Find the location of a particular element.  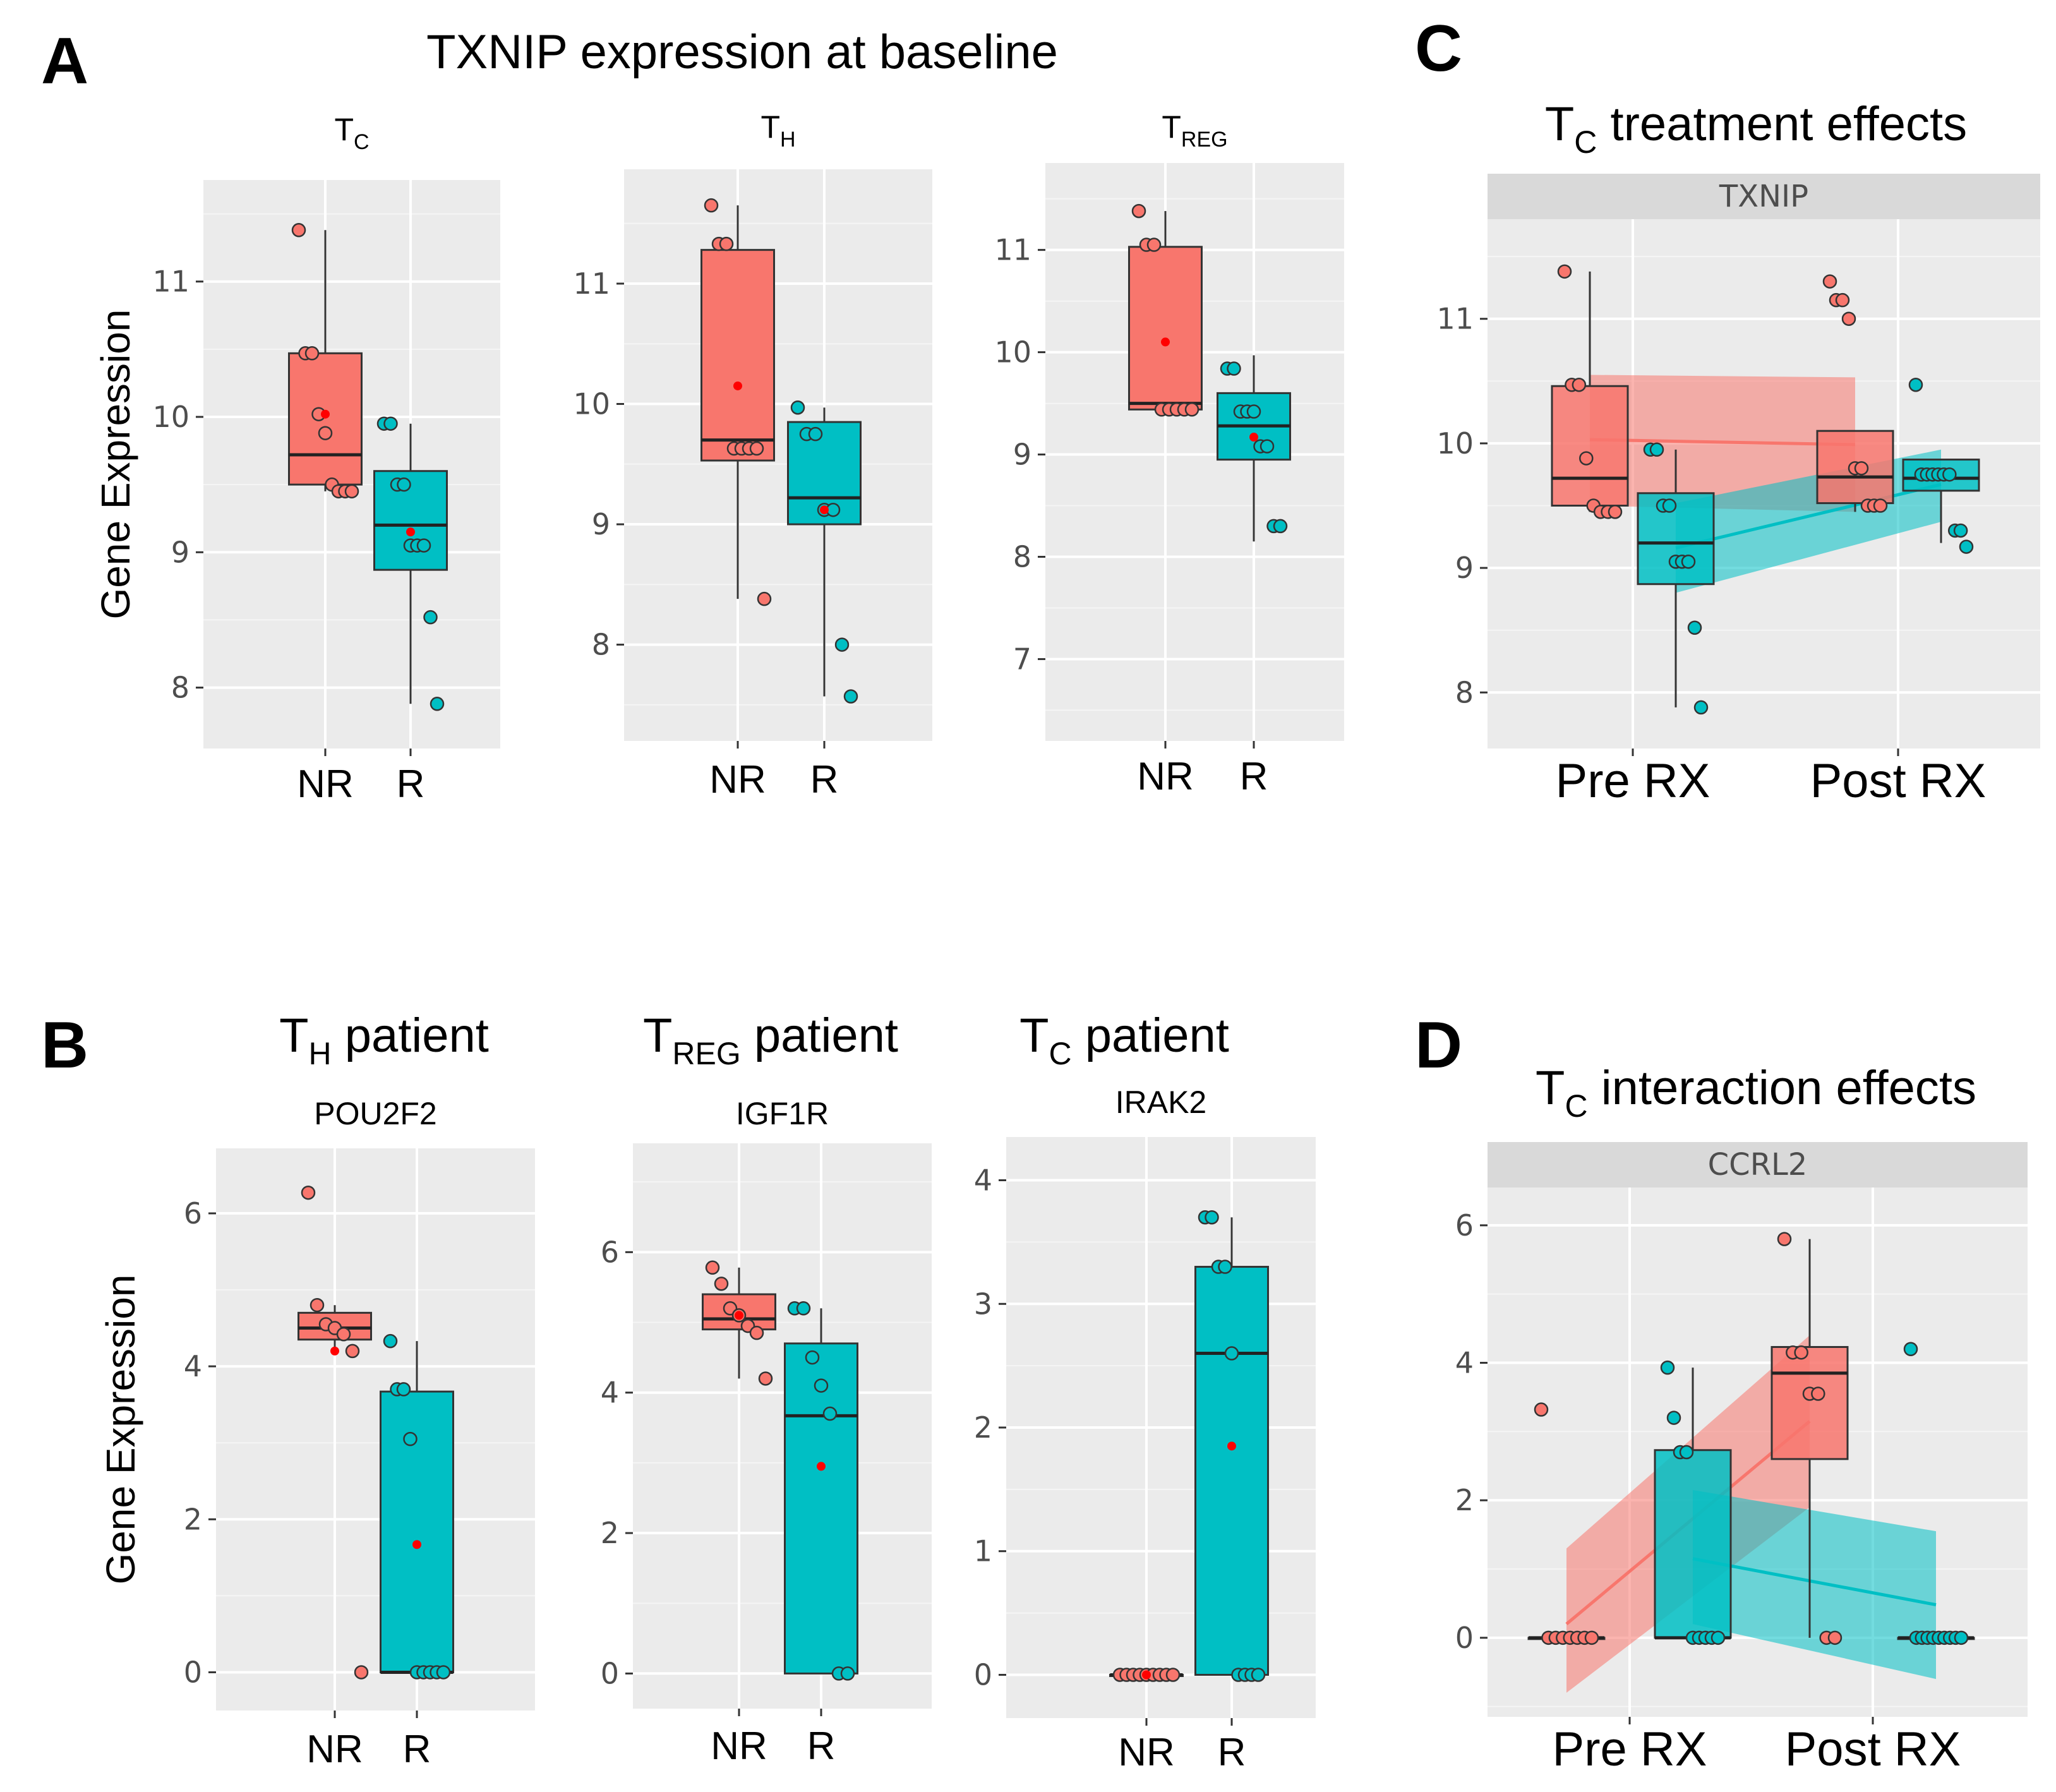

chart-B_tc: 0 1 2 3 4 IRAK2 NR R is located at coordinates (1145, 1429).